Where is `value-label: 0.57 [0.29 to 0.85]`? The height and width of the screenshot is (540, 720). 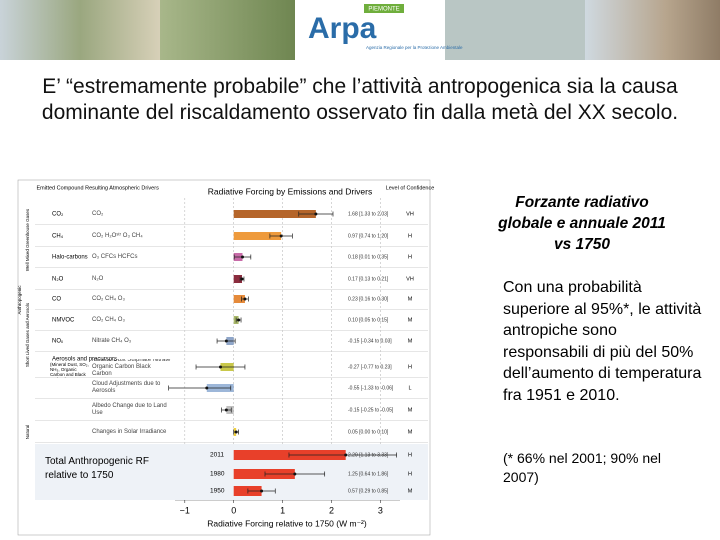
value-label: 0.57 [0.29 to 0.85] is located at coordinates (368, 491).